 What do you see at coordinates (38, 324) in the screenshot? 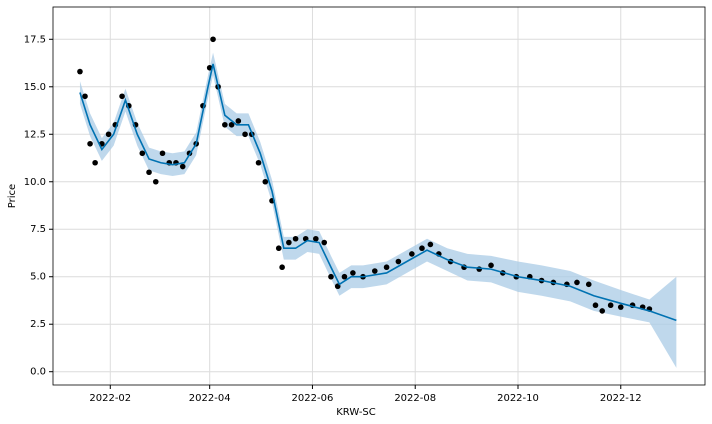
I see `y-tick-label: 2.5` at bounding box center [38, 324].